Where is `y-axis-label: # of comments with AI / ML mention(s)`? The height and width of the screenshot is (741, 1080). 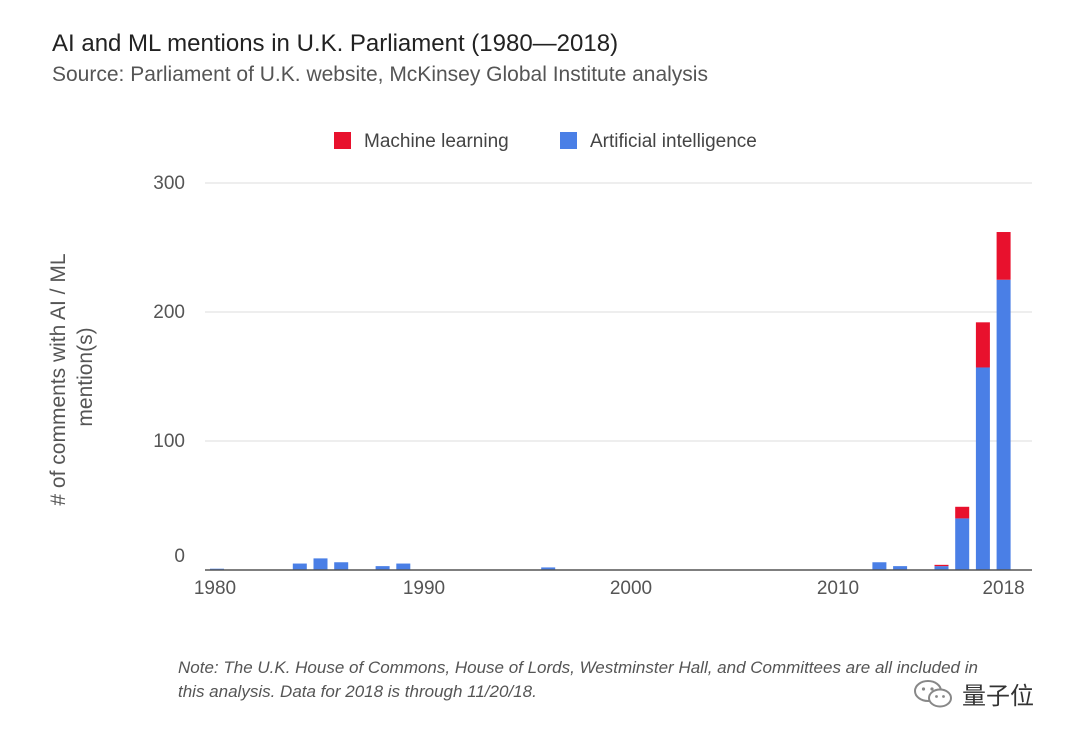 y-axis-label: # of comments with AI / ML mention(s) is located at coordinates (72, 376).